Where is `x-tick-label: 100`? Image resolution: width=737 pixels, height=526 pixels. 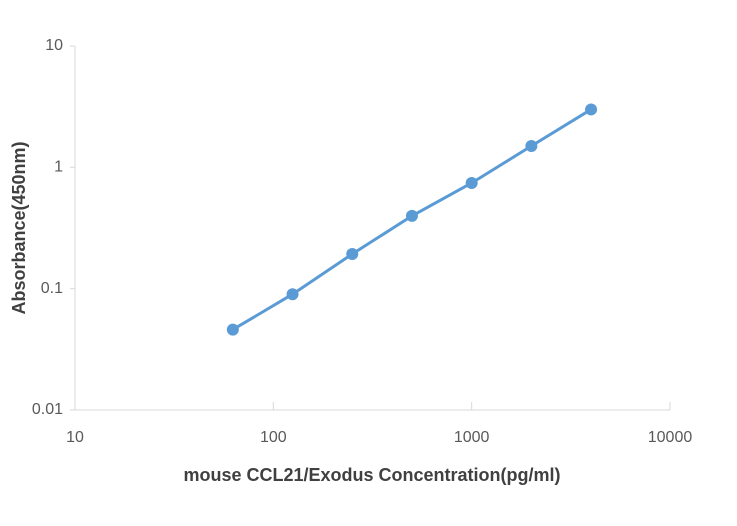
x-tick-label: 100 is located at coordinates (273, 437).